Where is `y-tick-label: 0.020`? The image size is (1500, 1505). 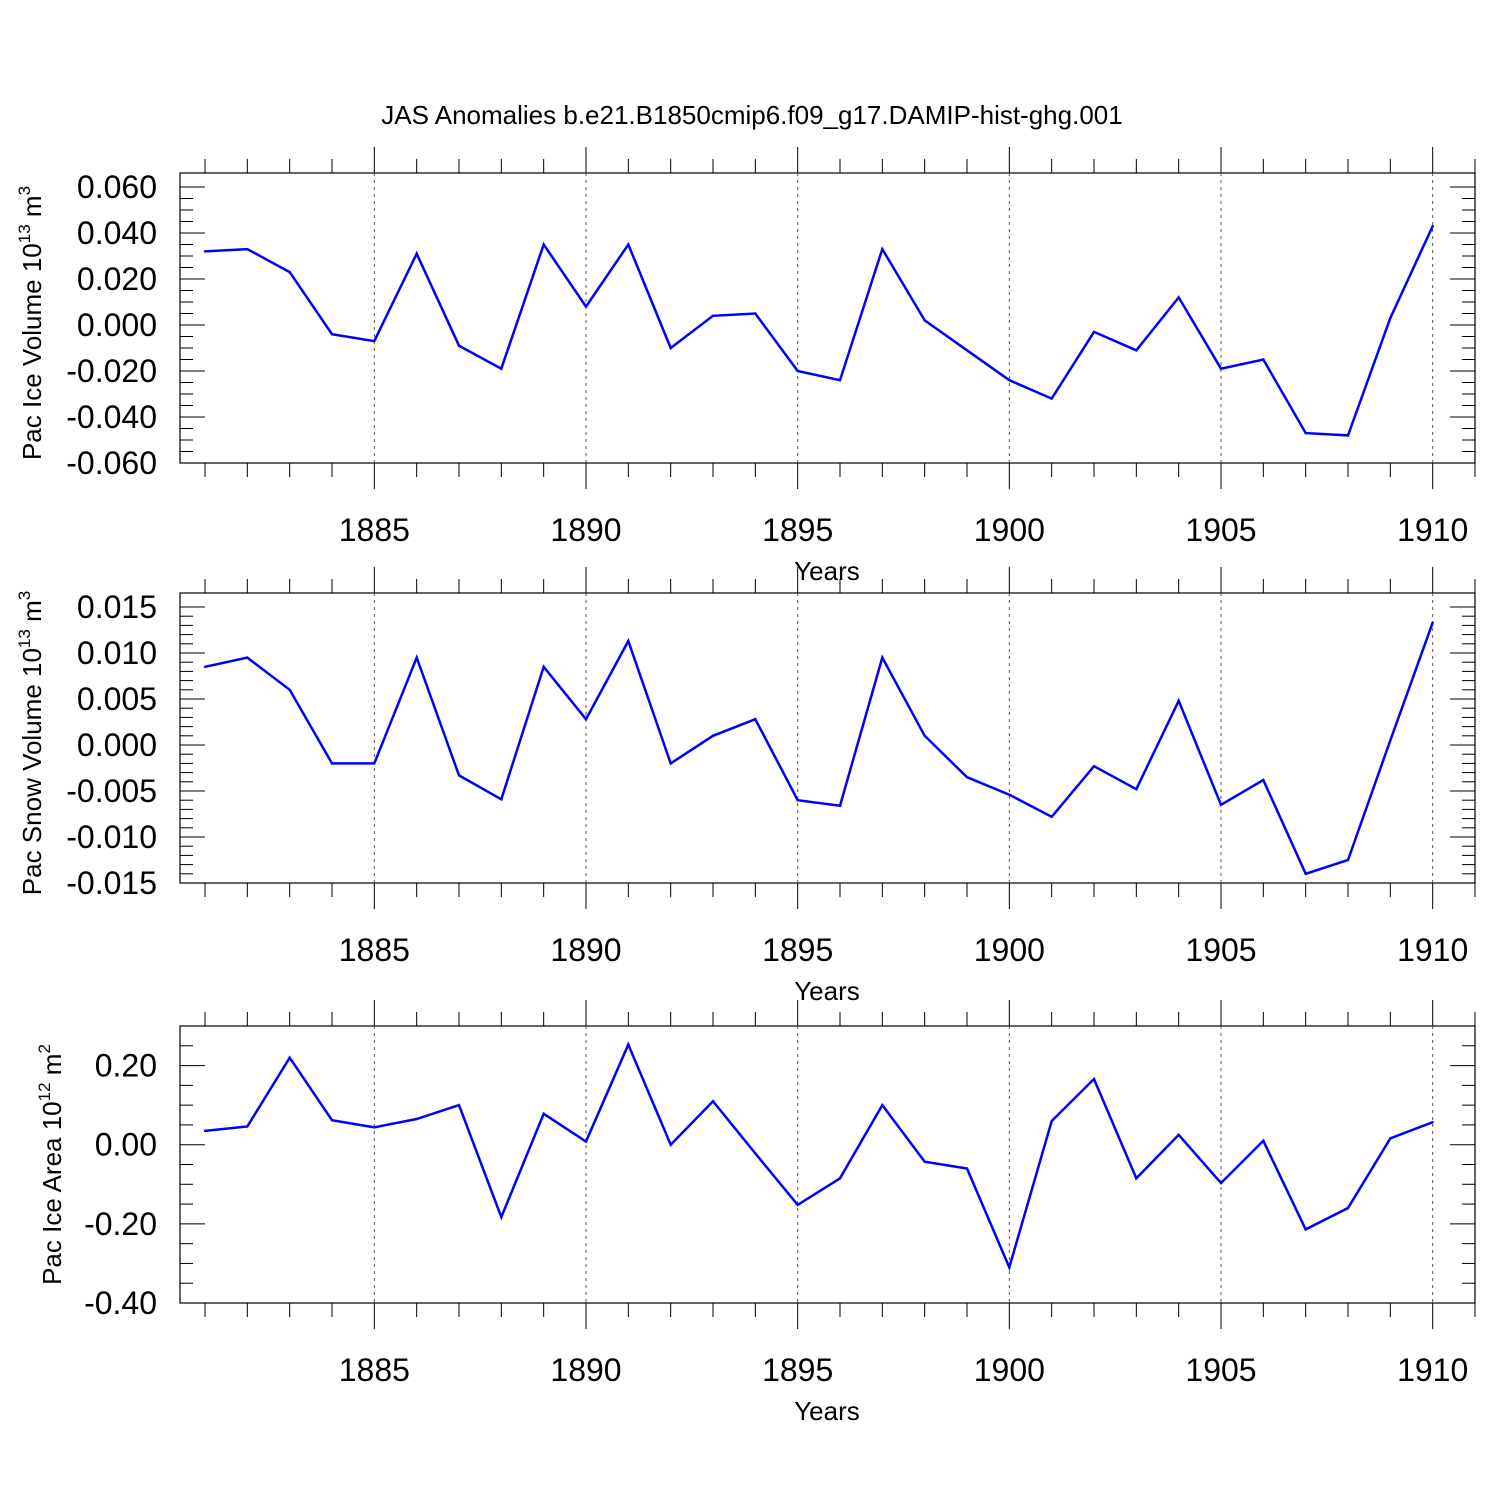
y-tick-label: 0.020 is located at coordinates (117, 279).